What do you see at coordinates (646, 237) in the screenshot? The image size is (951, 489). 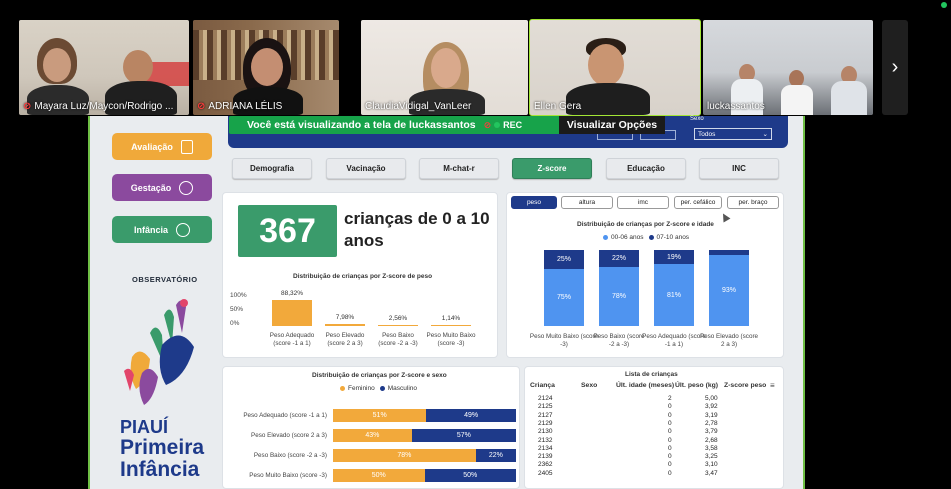 I see `chart-legend: 00-06 anos 07-10 anos` at bounding box center [646, 237].